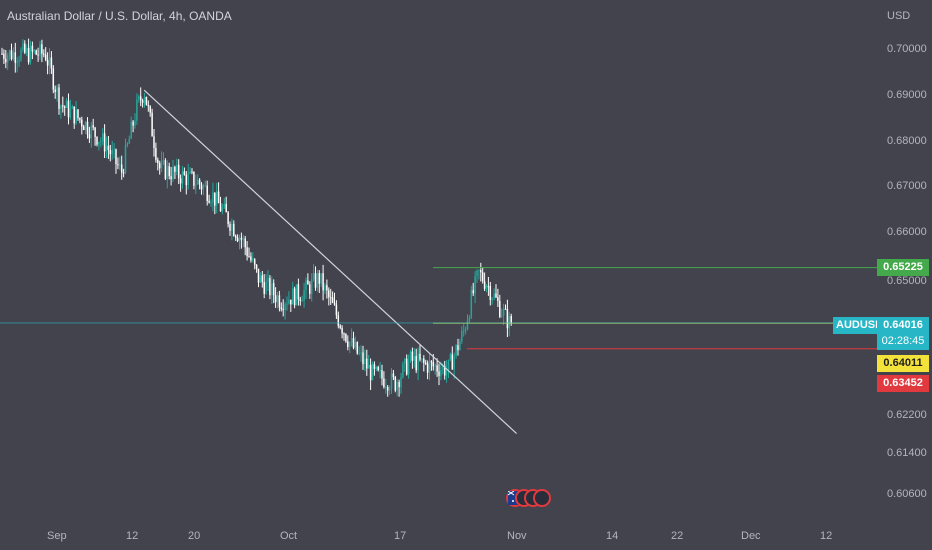  Describe the element at coordinates (542, 498) in the screenshot. I see `event-flag-icon` at that location.